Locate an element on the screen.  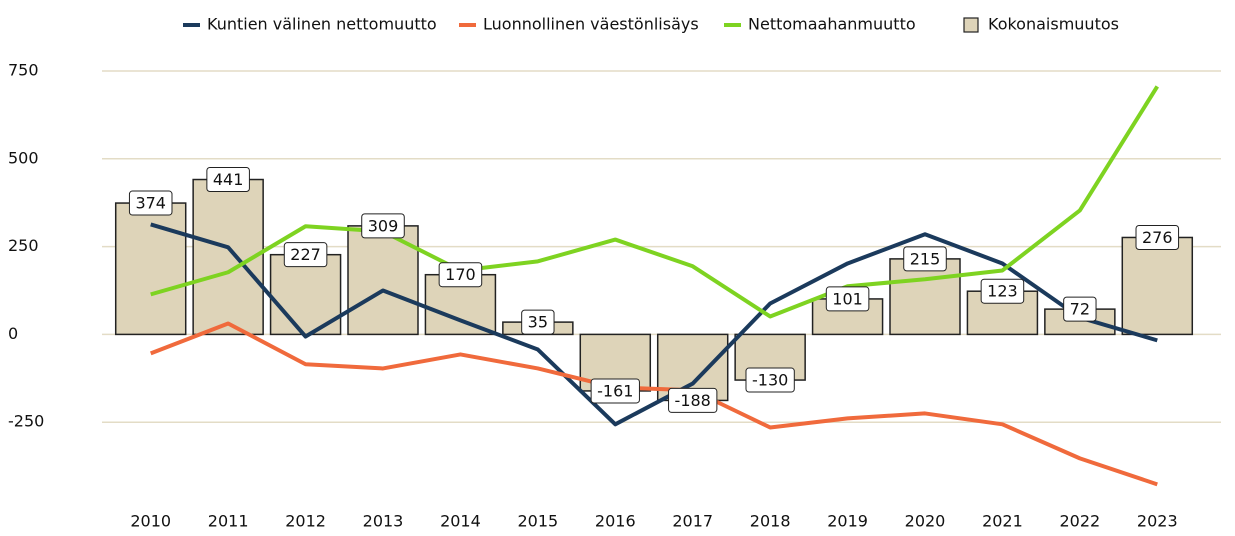
y-tick-label: 500 is located at coordinates (23, 157).